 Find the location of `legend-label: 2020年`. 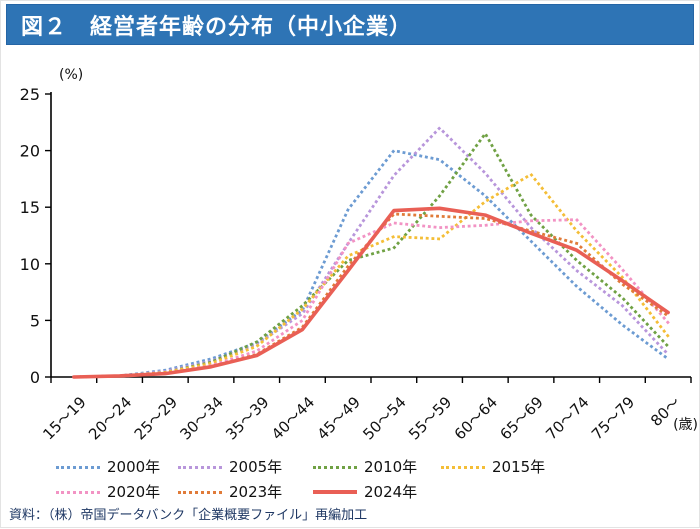

legend-label: 2020年 is located at coordinates (134, 492).